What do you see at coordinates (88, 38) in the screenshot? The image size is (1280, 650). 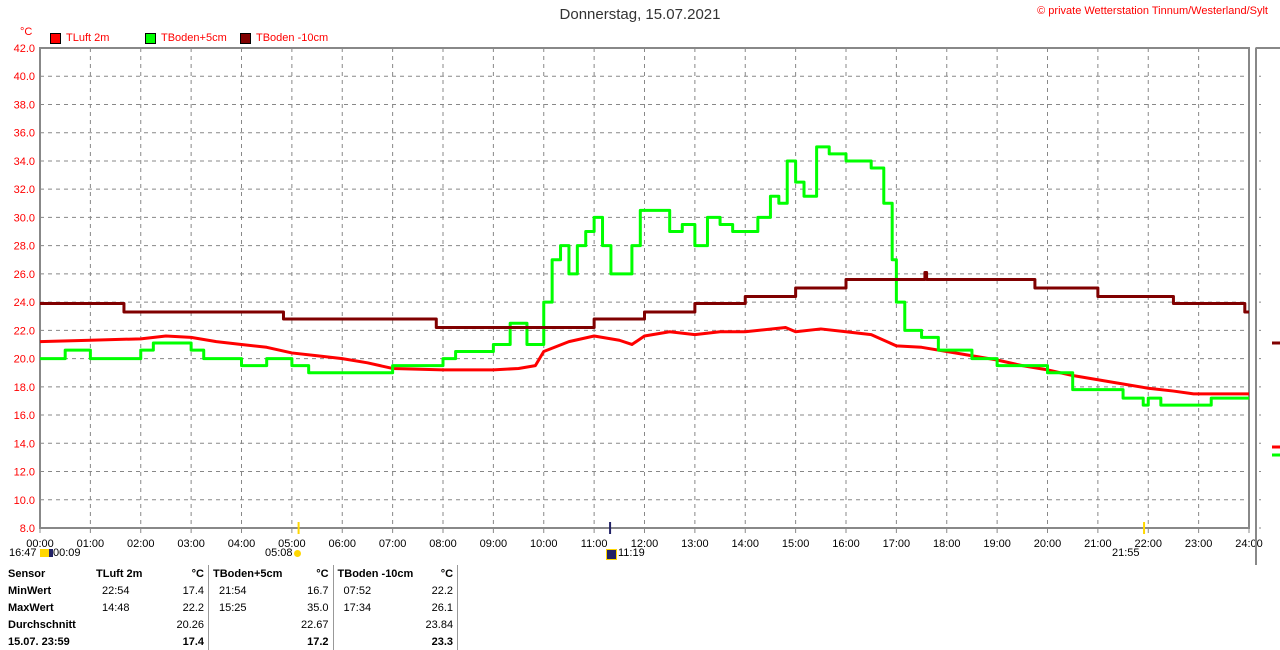 I see `legend-label: TLuft 2m` at bounding box center [88, 38].